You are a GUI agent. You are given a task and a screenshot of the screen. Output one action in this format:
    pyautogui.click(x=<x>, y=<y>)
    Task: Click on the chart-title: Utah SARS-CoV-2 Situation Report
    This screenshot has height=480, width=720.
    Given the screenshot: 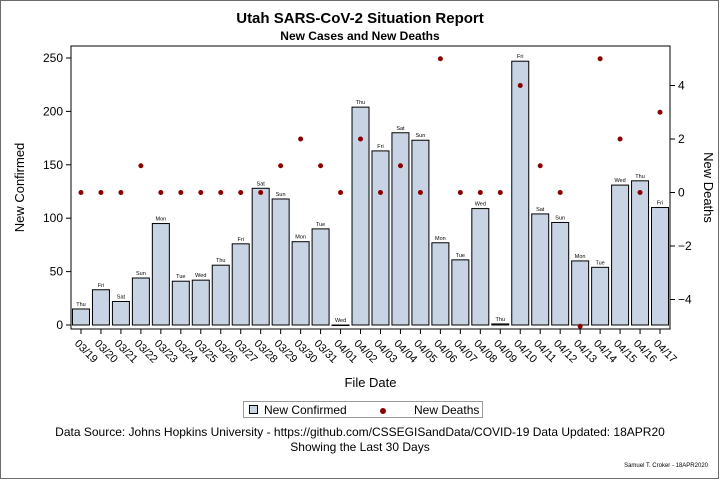 What is the action you would take?
    pyautogui.click(x=360, y=18)
    